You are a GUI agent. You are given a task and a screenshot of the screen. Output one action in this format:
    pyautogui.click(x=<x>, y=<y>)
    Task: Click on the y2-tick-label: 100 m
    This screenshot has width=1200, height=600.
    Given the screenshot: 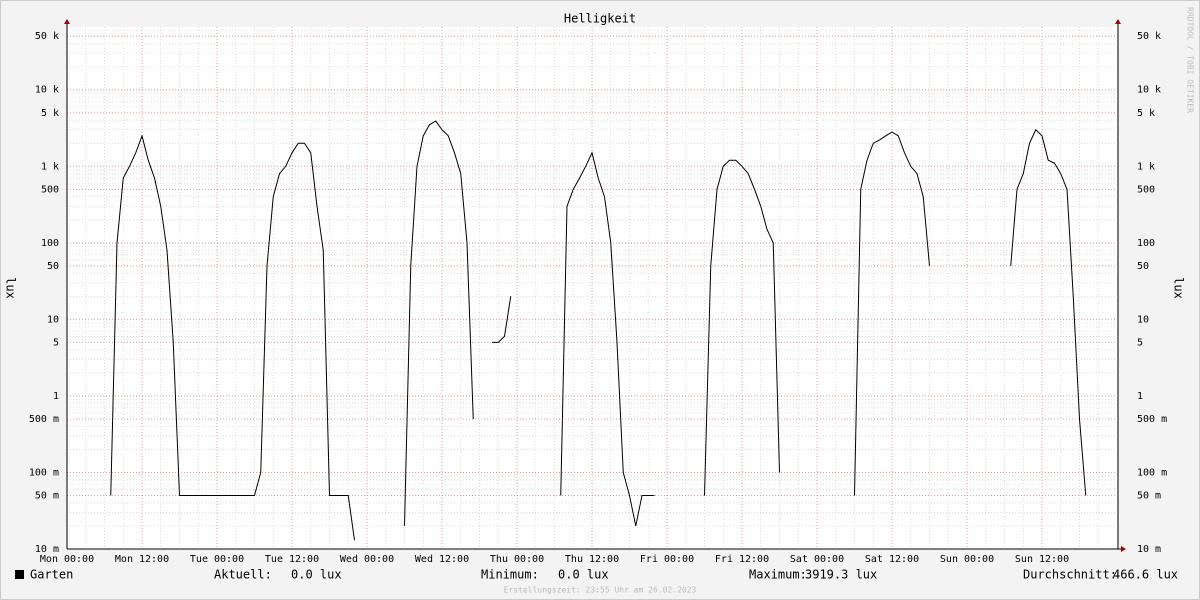 What is the action you would take?
    pyautogui.click(x=1152, y=472)
    